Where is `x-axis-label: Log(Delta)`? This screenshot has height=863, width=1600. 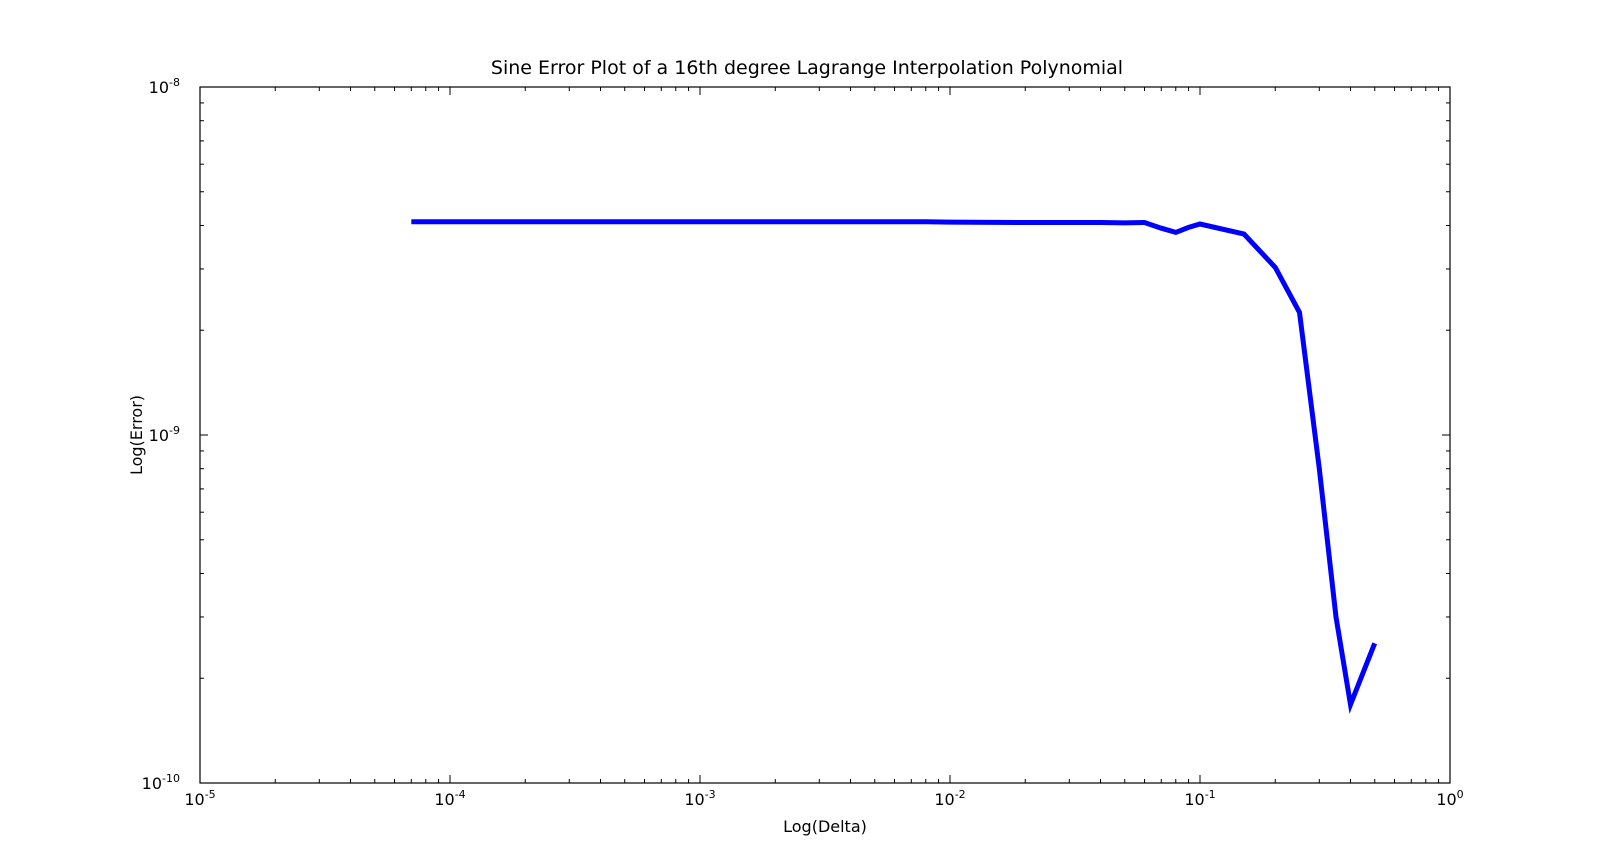
x-axis-label: Log(Delta) is located at coordinates (825, 826).